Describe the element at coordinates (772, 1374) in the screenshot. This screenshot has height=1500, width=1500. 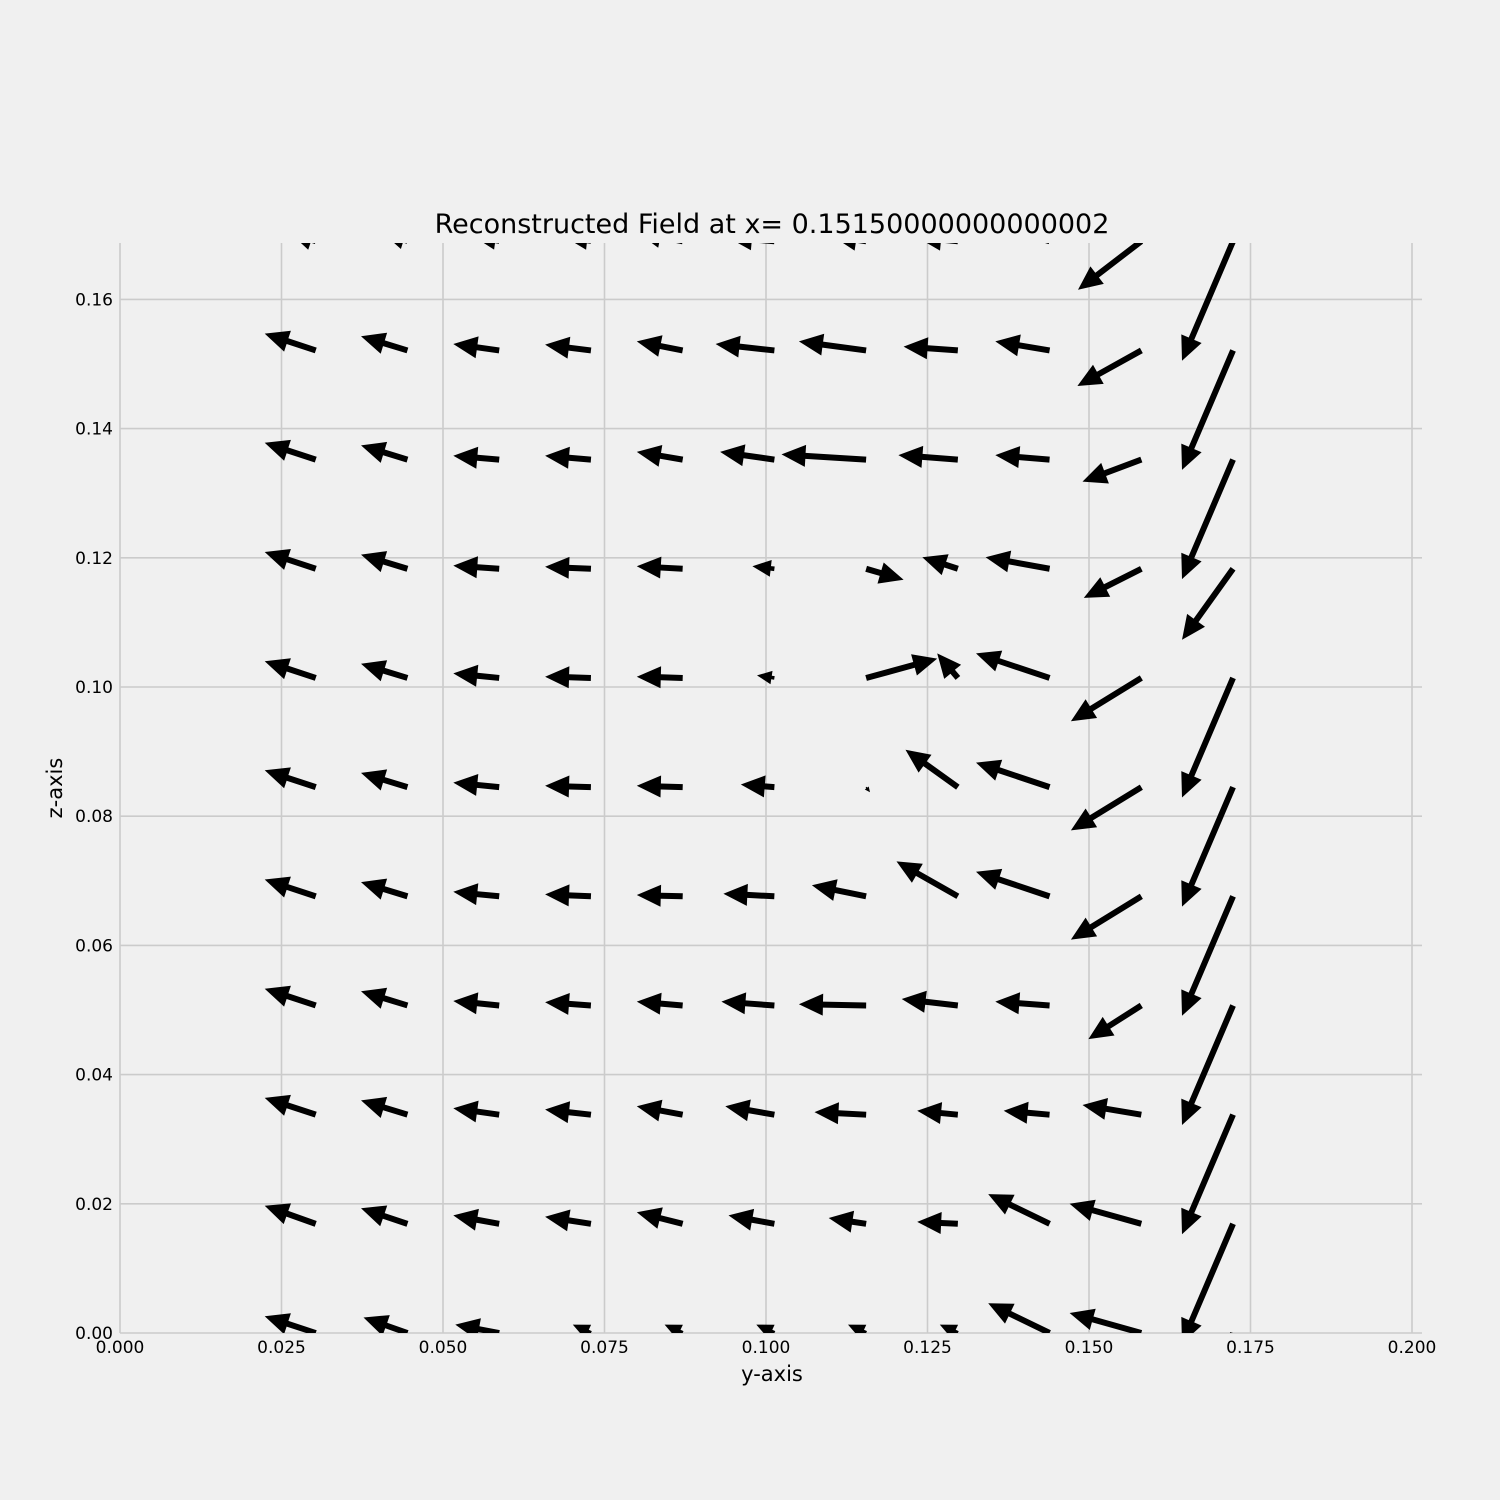
I see `x-axis-label: y-axis` at that location.